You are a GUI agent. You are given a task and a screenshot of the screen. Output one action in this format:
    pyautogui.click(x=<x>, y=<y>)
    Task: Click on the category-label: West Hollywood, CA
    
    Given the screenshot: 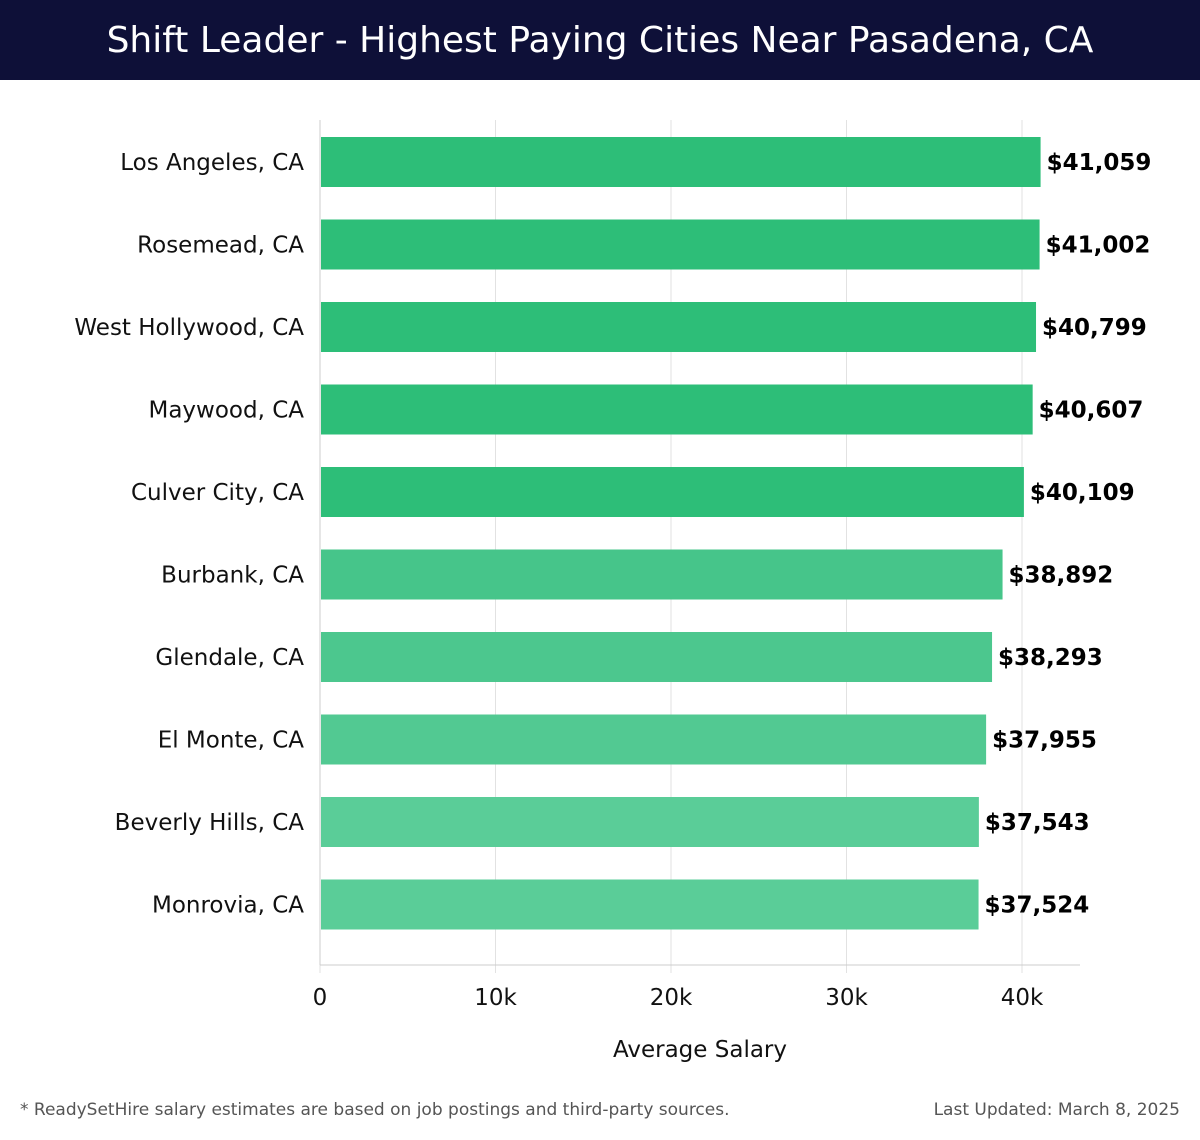 What is the action you would take?
    pyautogui.click(x=189, y=328)
    